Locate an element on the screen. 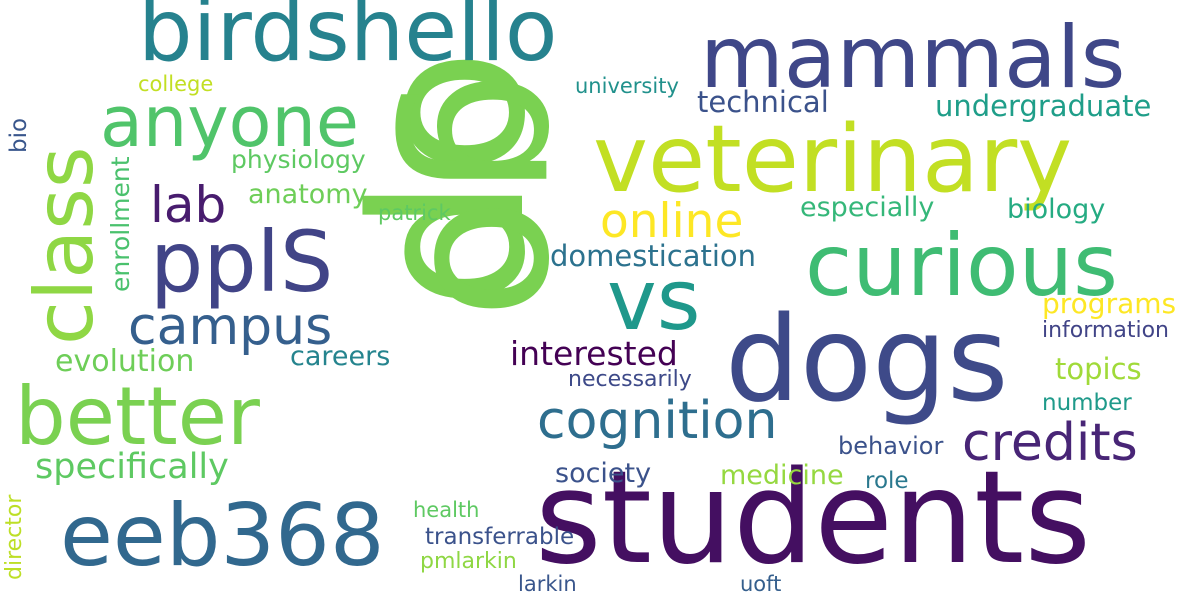 The height and width of the screenshot is (600, 1200). word-interested: interested is located at coordinates (594, 353).